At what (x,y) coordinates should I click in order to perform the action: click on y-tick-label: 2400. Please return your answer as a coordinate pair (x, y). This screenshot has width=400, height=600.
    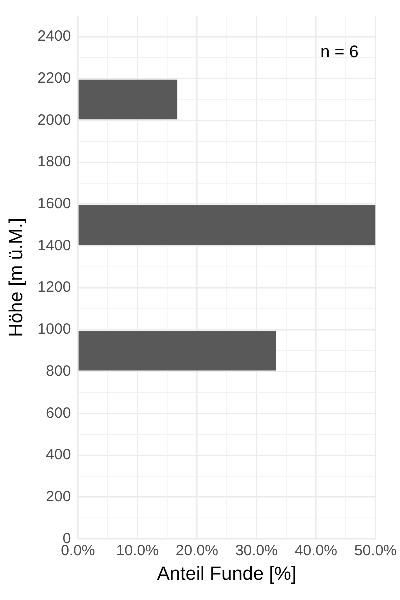
    Looking at the image, I should click on (55, 37).